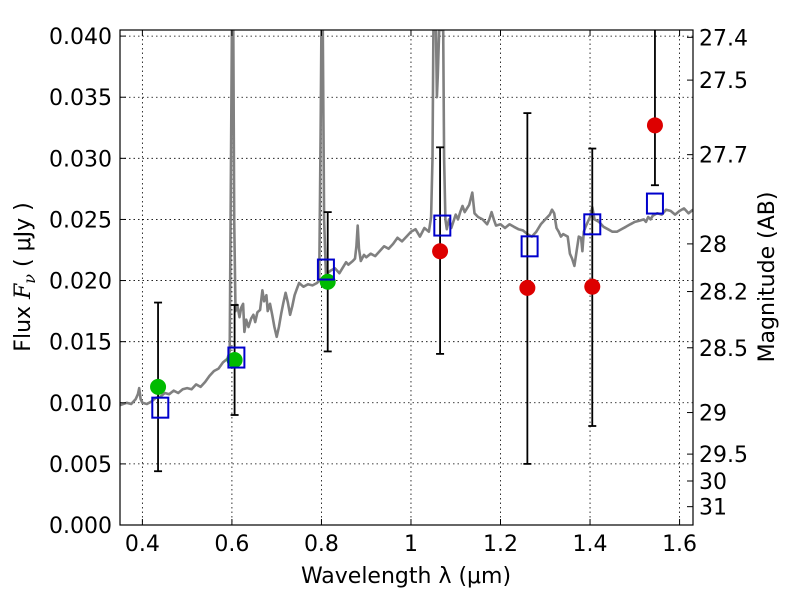  Describe the element at coordinates (713, 245) in the screenshot. I see `mag-tick-label: 28` at that location.